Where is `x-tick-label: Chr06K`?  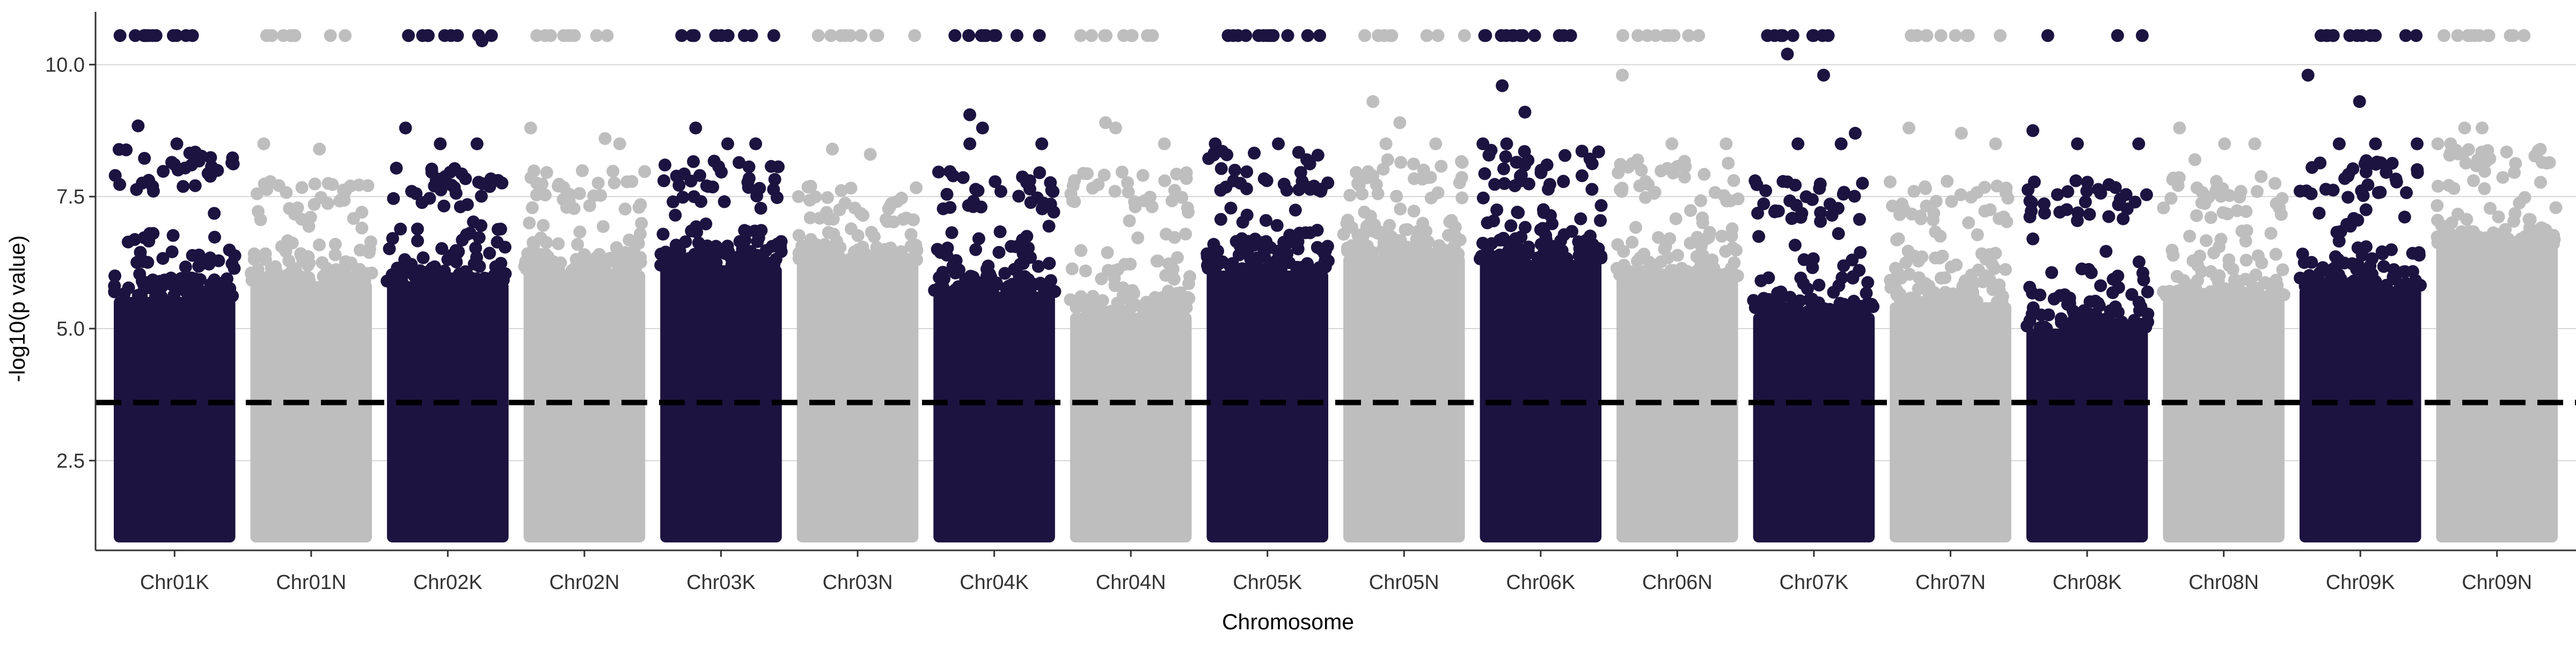 x-tick-label: Chr06K is located at coordinates (1540, 582).